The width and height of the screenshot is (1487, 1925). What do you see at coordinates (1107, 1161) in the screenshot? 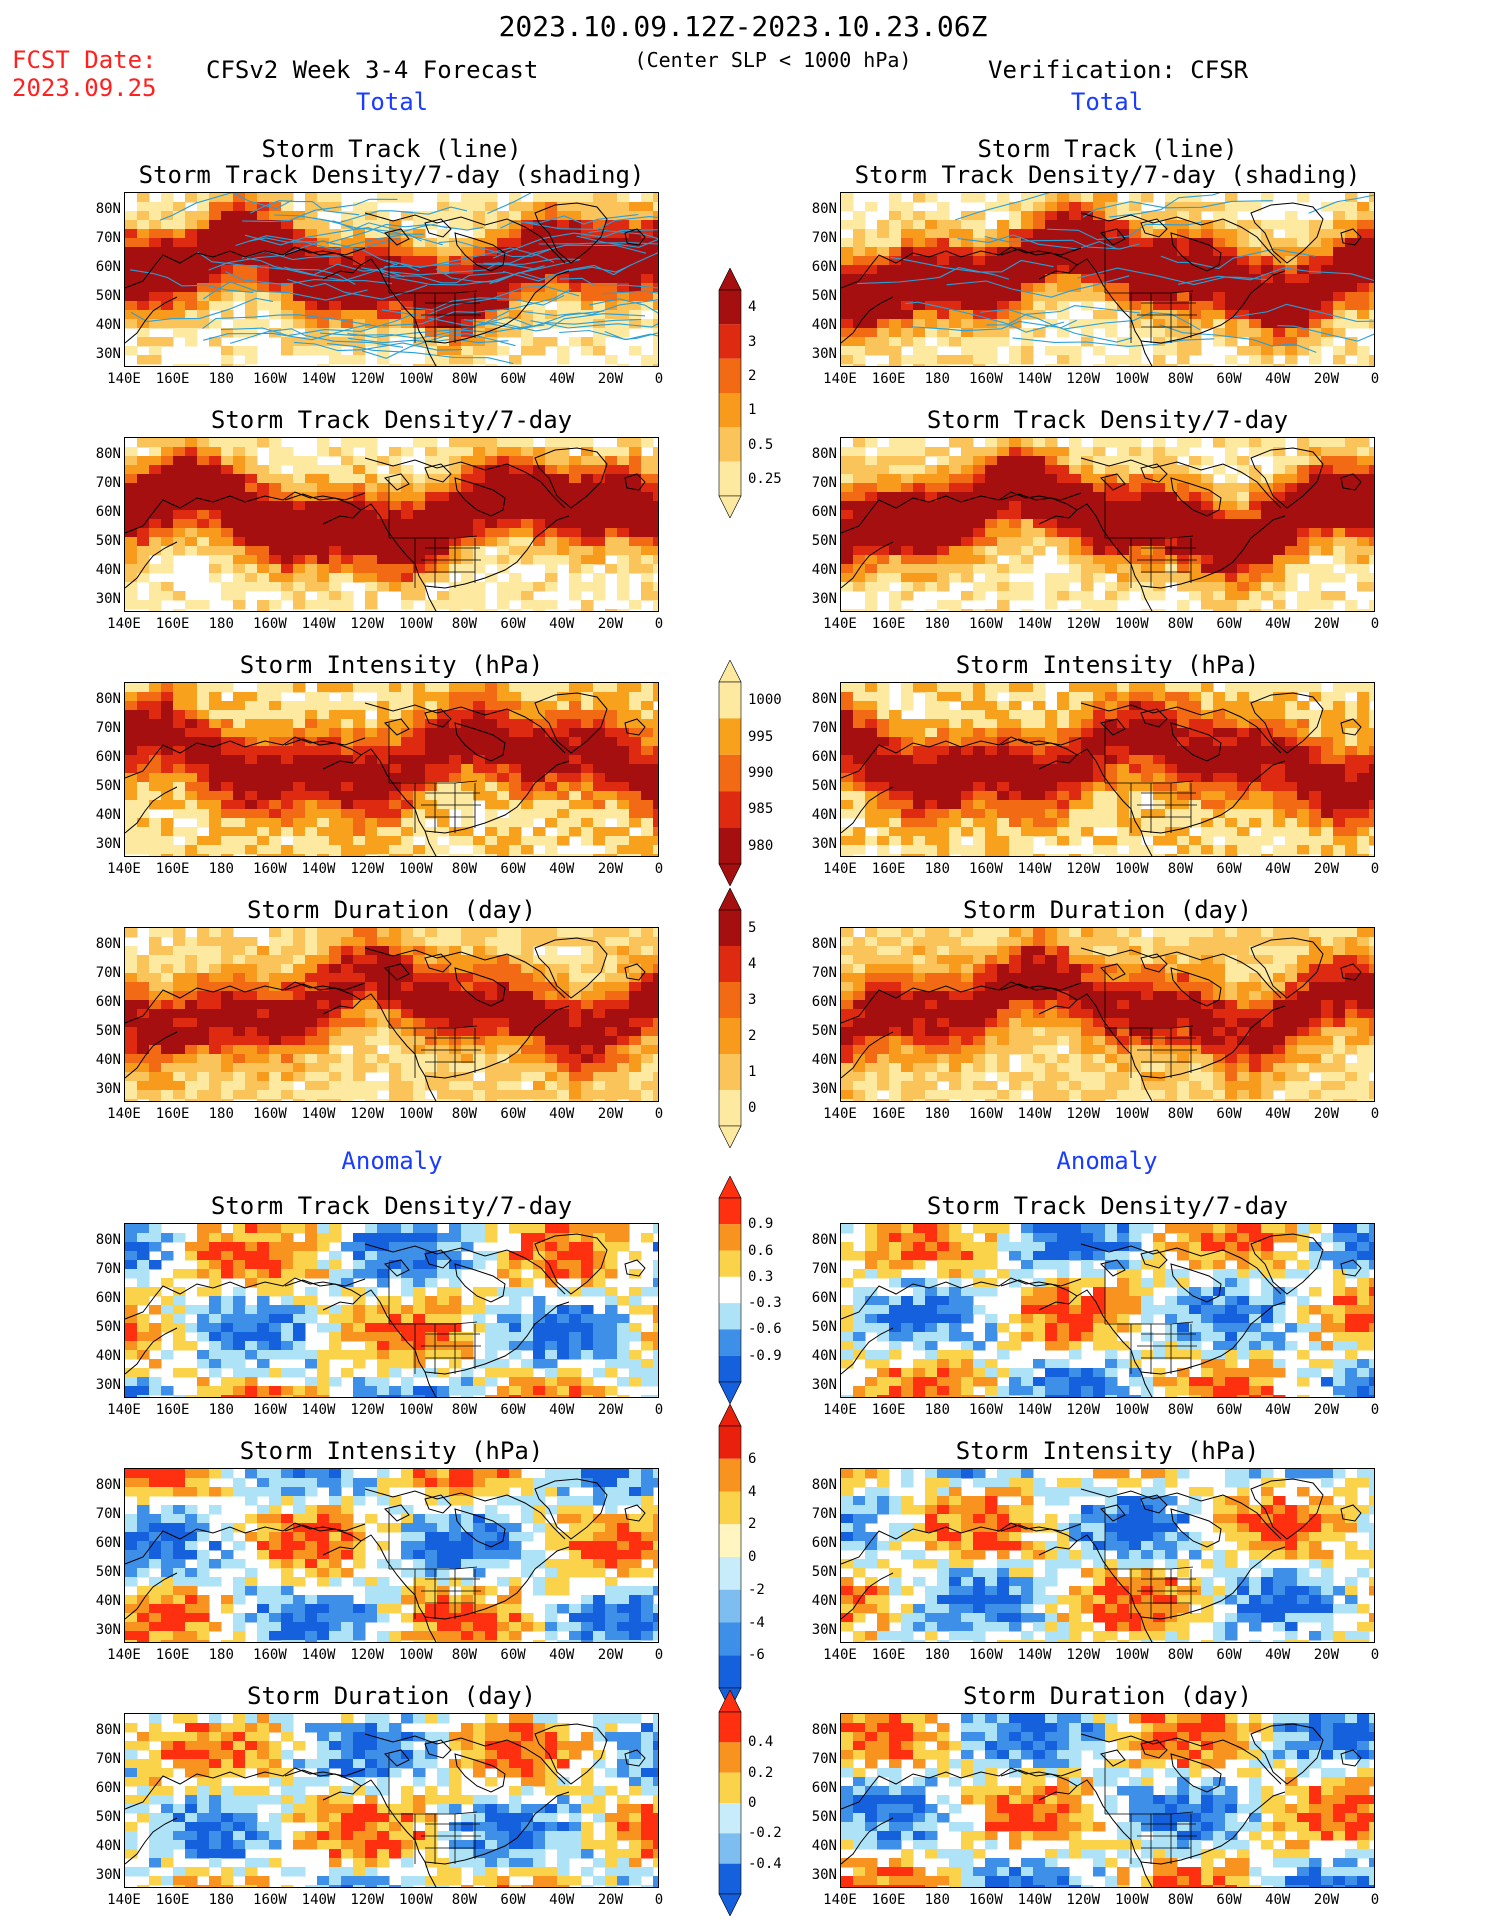
I see `section-anomaly-right: Anomaly` at bounding box center [1107, 1161].